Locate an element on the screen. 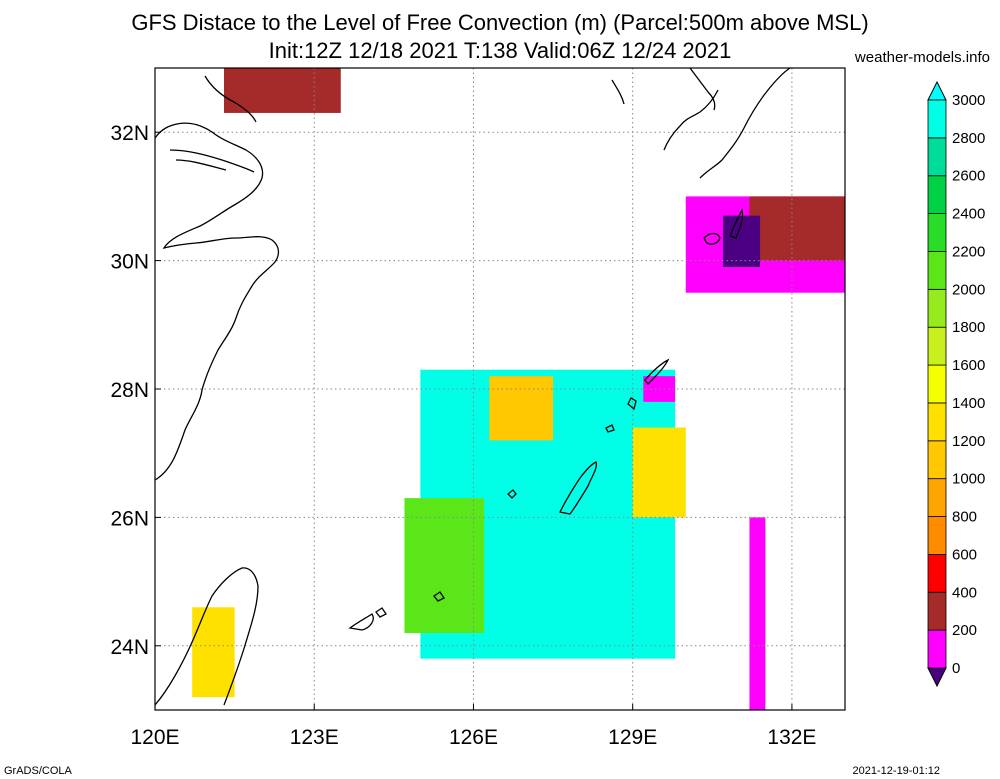  x-tick-label: 120E is located at coordinates (154, 737).